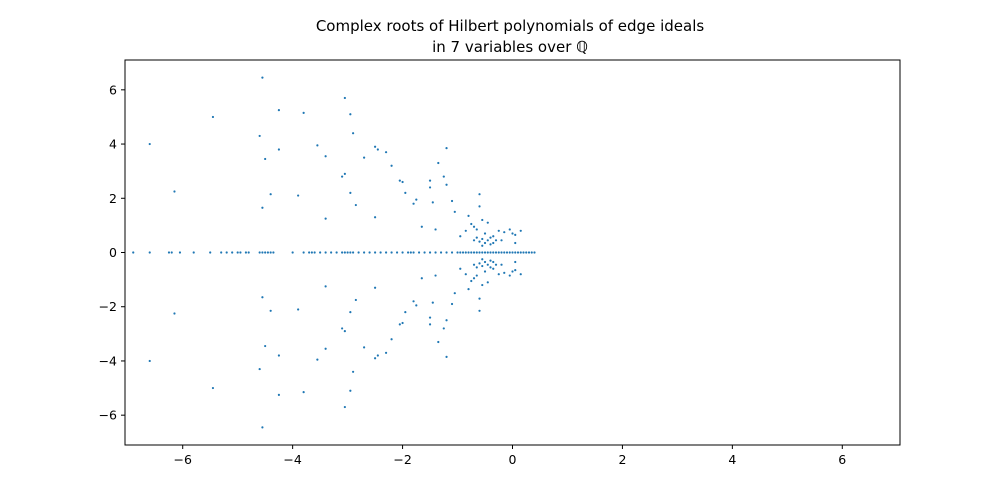 Image resolution: width=1000 pixels, height=500 pixels. What do you see at coordinates (402, 459) in the screenshot?
I see `x-tick-label: −2` at bounding box center [402, 459].